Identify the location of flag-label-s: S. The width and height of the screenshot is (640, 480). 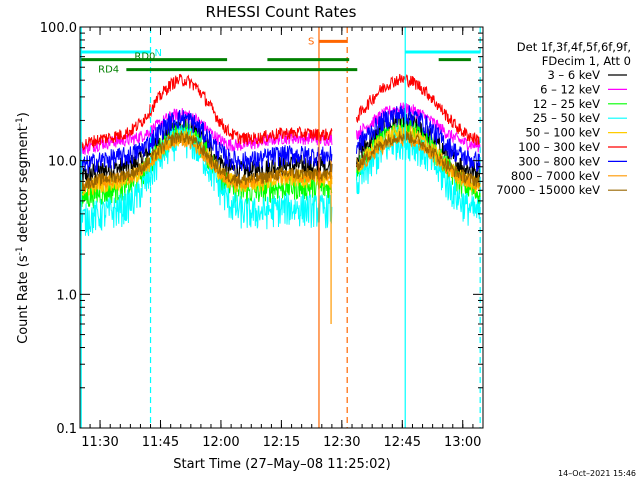
(311, 41).